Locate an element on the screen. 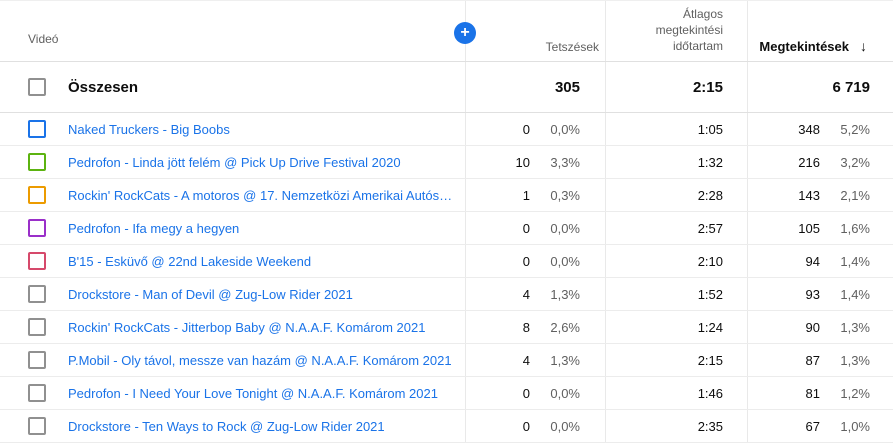  views-count: 143 is located at coordinates (809, 195).